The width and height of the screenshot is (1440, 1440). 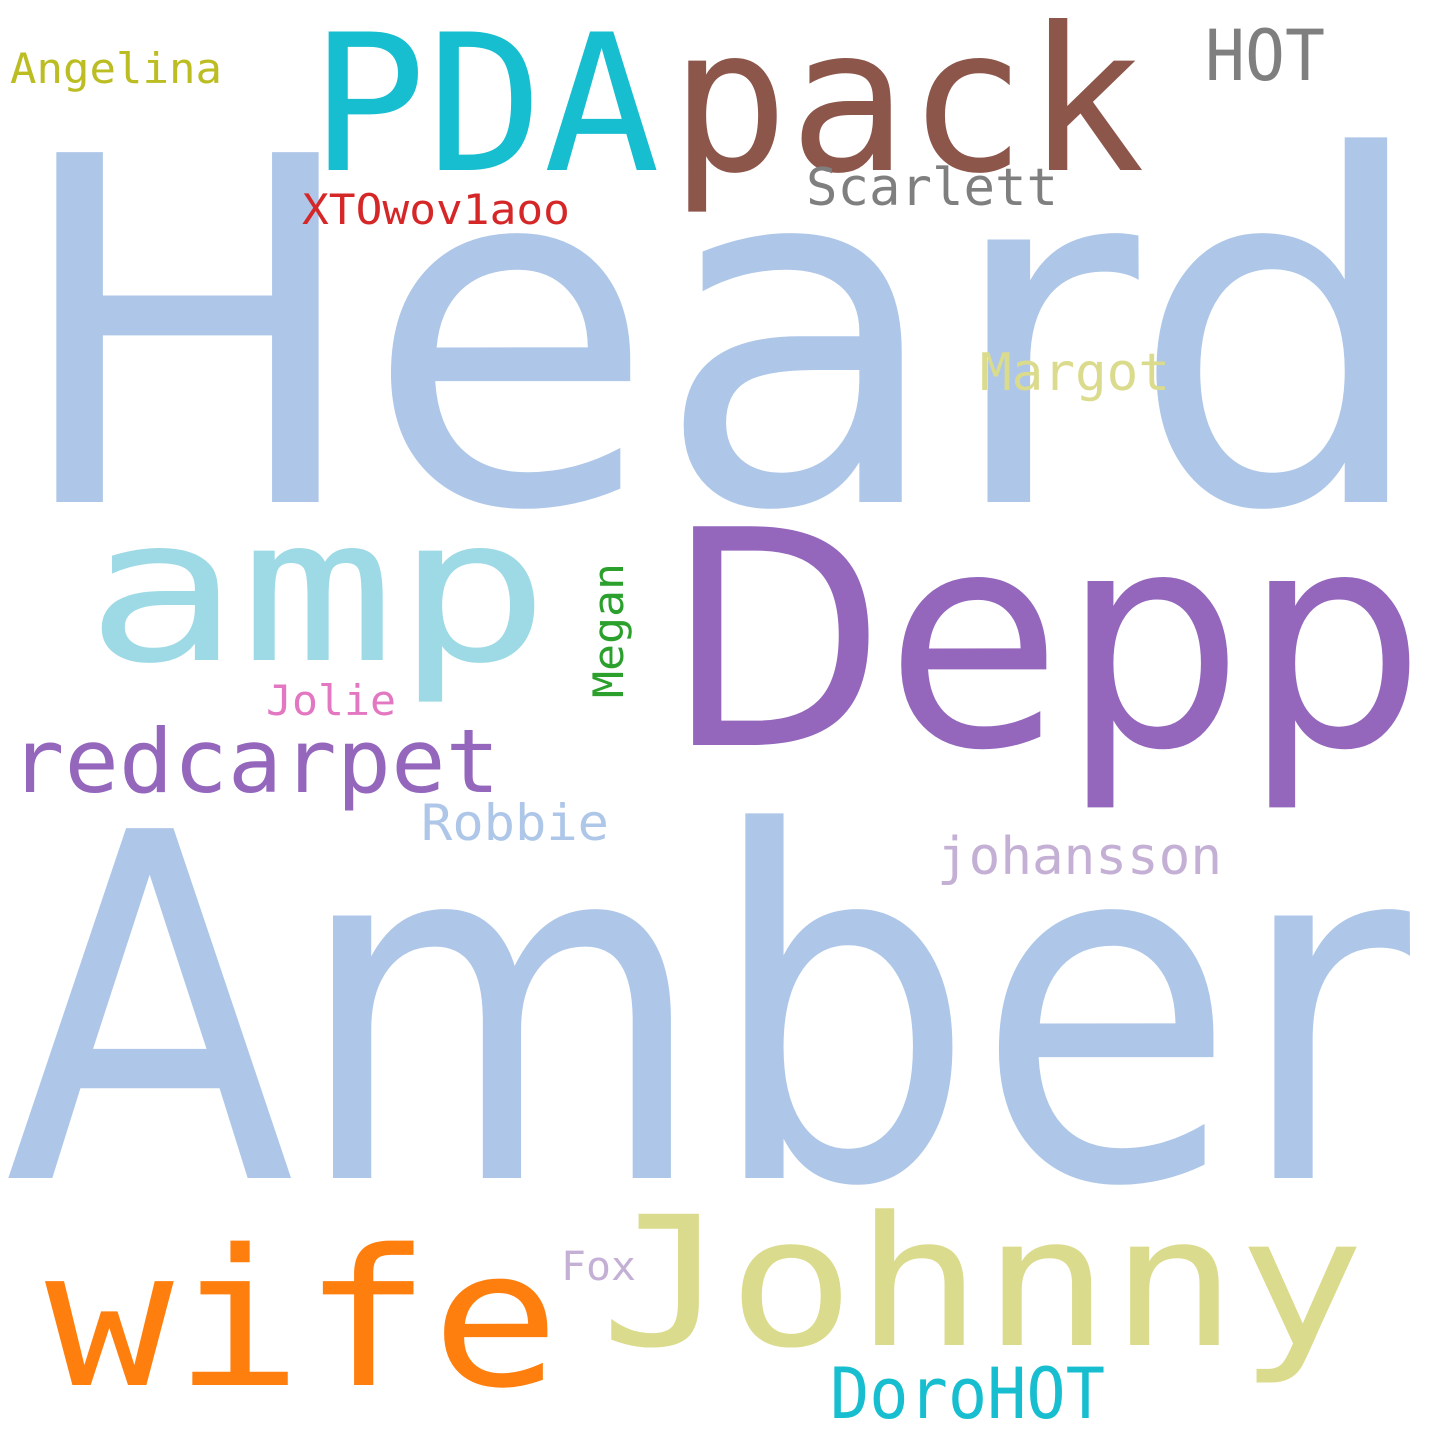 I want to click on word-robbie: Robbie, so click(x=515, y=823).